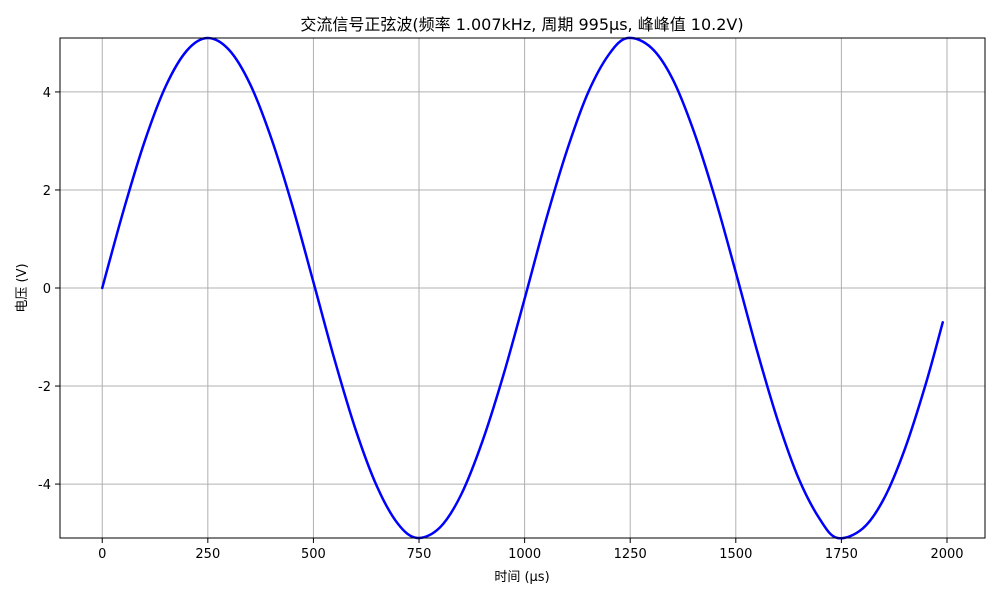  I want to click on y-tick-label: 2, so click(47, 191).